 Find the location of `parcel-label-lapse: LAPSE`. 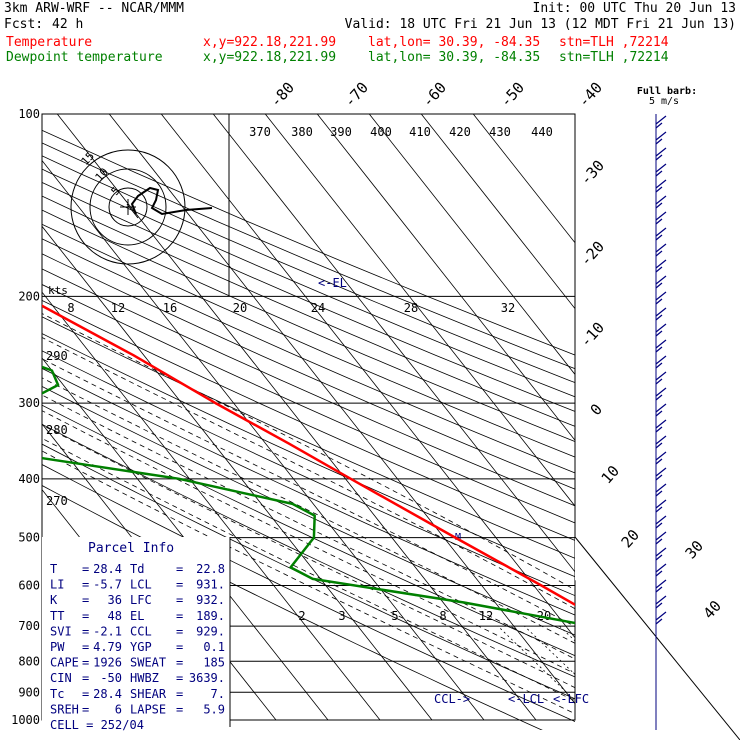

parcel-label-lapse: LAPSE is located at coordinates (148, 709).